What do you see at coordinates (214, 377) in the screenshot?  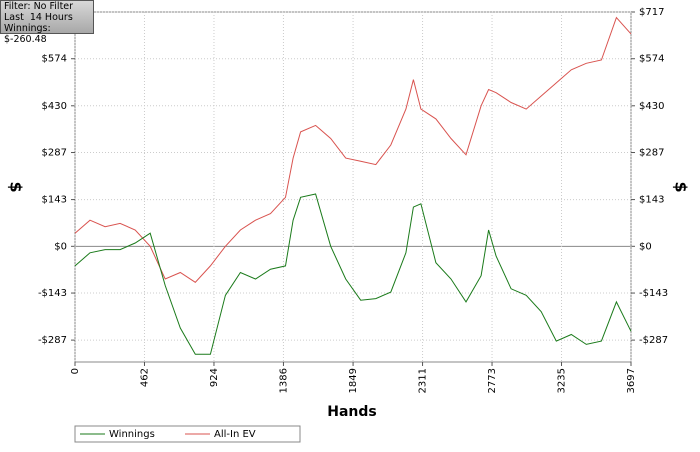 I see `x-tick-label: 924` at bounding box center [214, 377].